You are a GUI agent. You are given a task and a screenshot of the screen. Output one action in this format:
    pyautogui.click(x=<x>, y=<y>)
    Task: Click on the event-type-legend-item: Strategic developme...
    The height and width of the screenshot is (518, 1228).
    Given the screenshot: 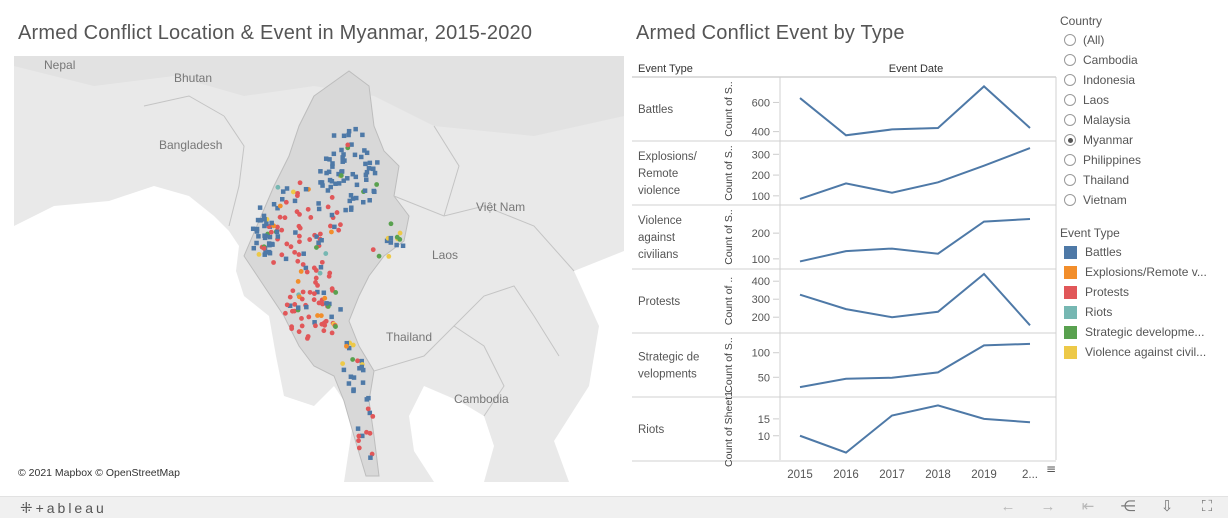 What is the action you would take?
    pyautogui.click(x=1144, y=332)
    